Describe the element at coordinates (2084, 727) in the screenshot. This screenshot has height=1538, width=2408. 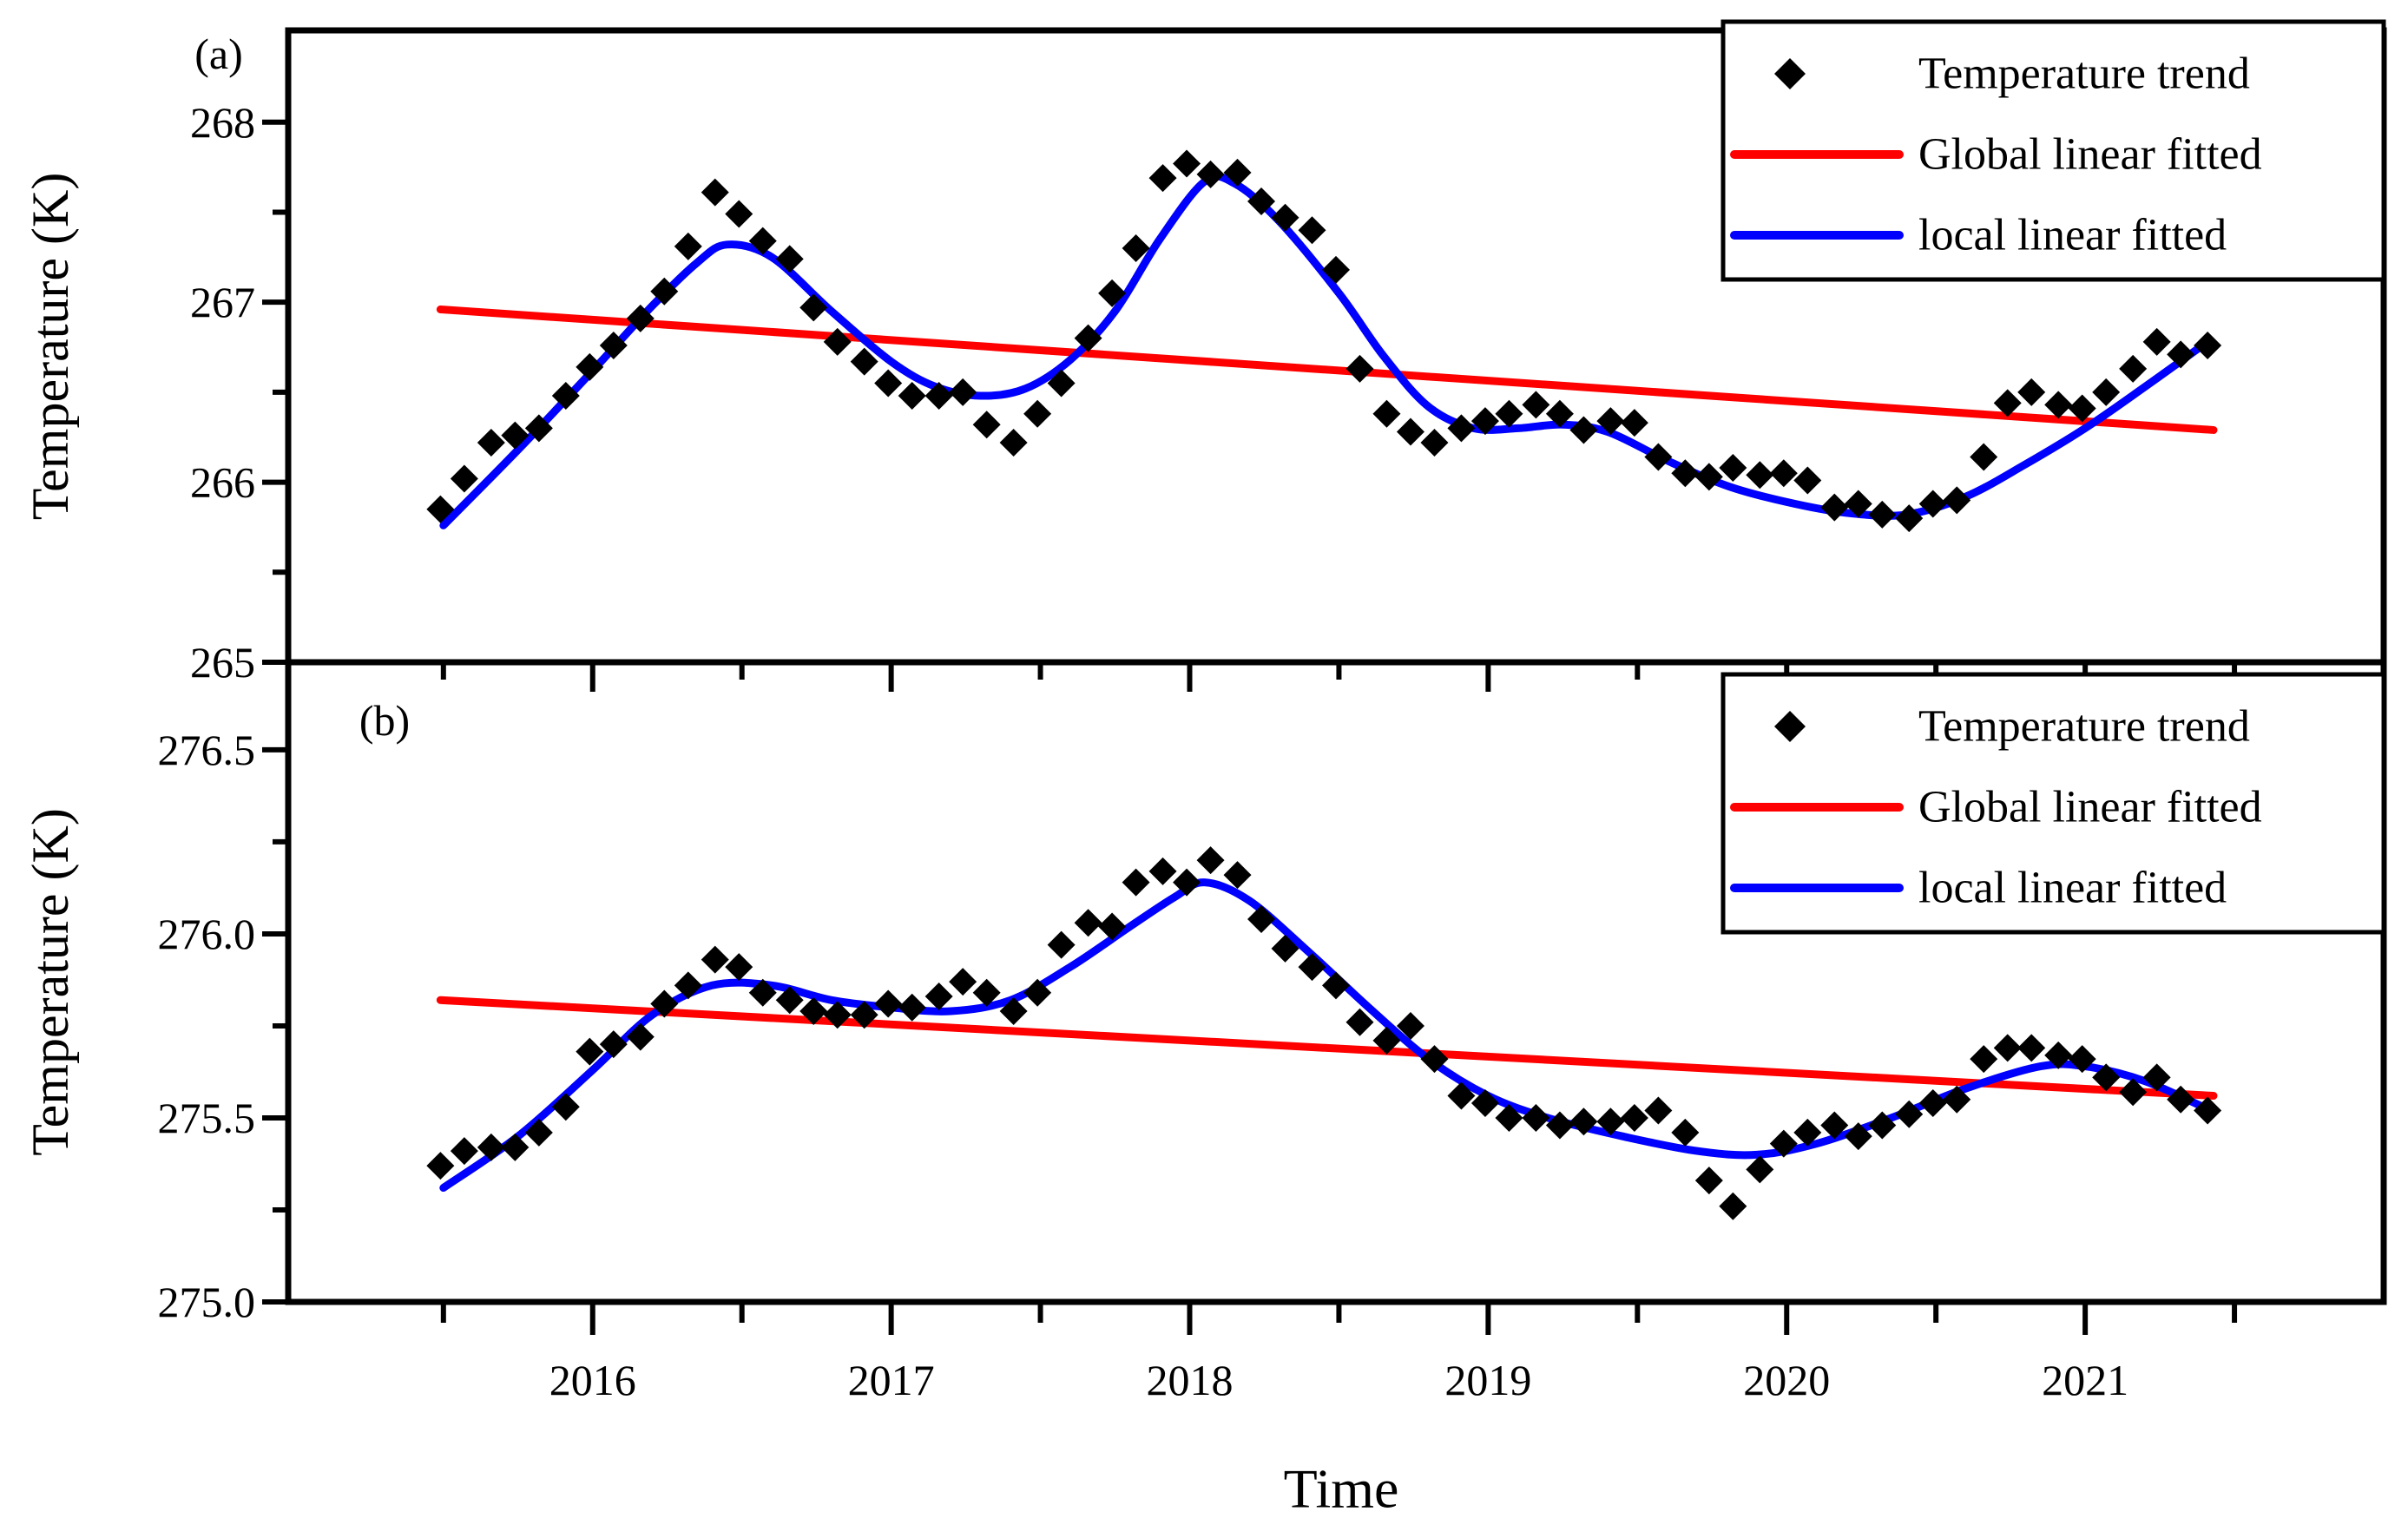
I see `legend-label: Temperature trend` at that location.